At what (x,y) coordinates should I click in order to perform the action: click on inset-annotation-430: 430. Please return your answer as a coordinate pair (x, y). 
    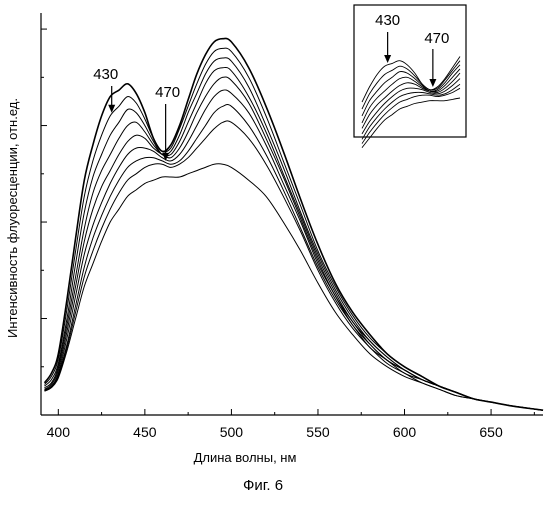
    Looking at the image, I should click on (387, 20).